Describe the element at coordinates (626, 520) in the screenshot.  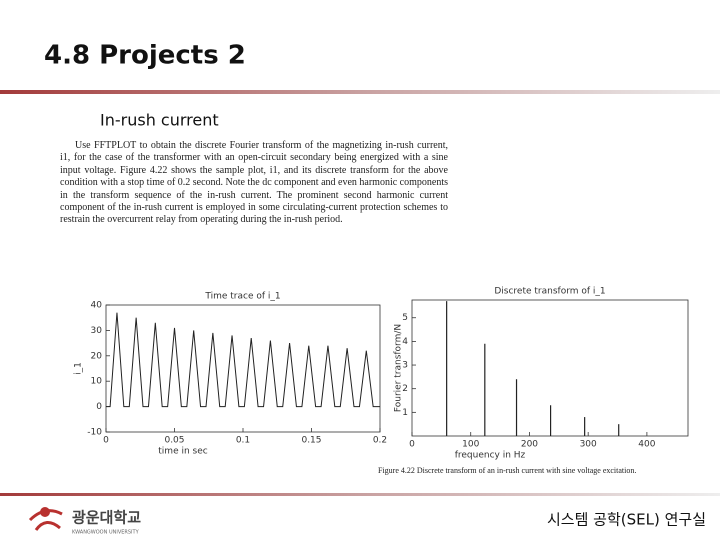
I see `lab-name: 시스템 공학(SEL) 연구실` at that location.